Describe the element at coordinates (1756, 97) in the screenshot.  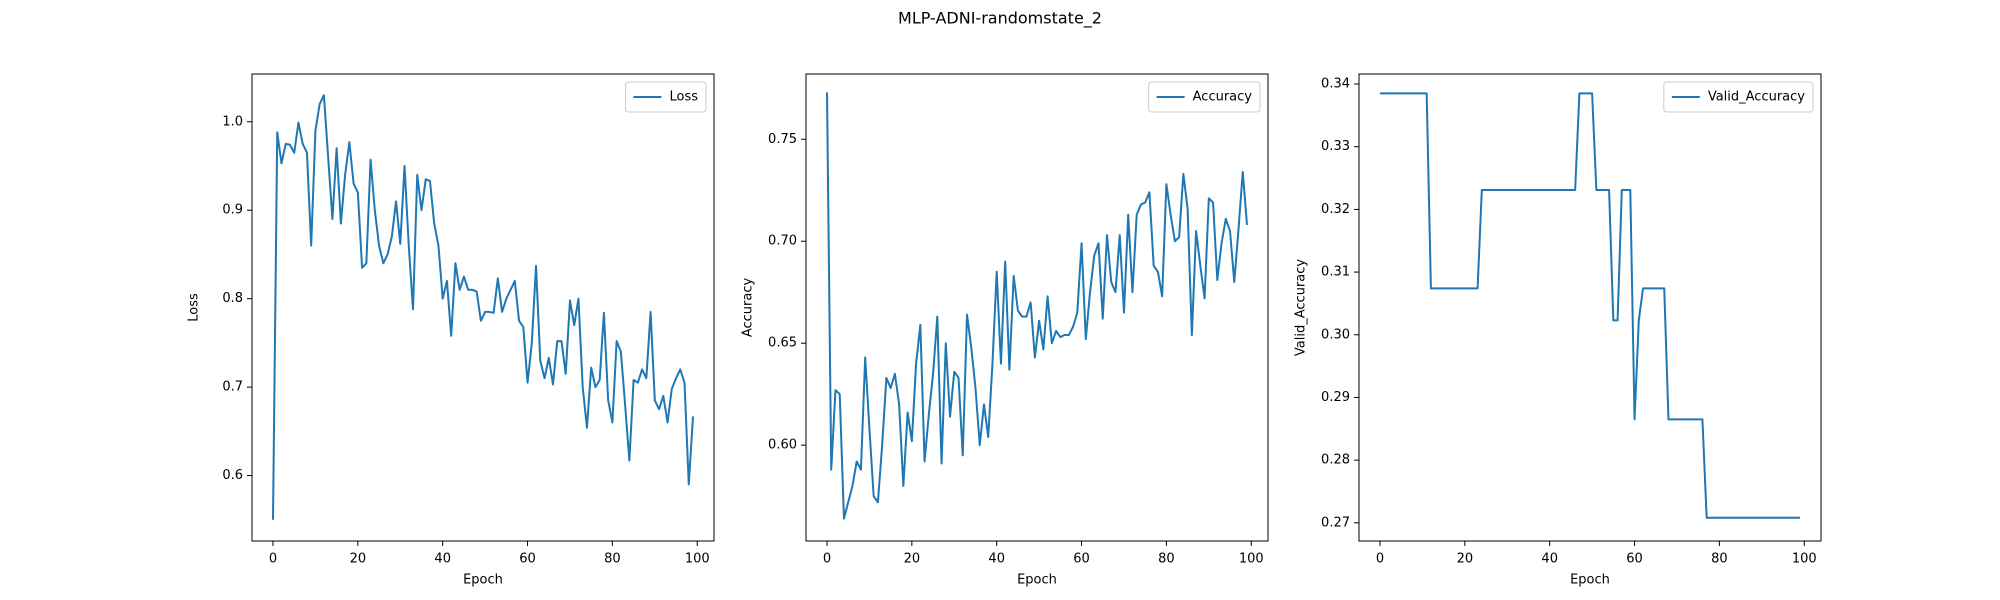
I see `legend-label: Valid_Accuracy` at that location.